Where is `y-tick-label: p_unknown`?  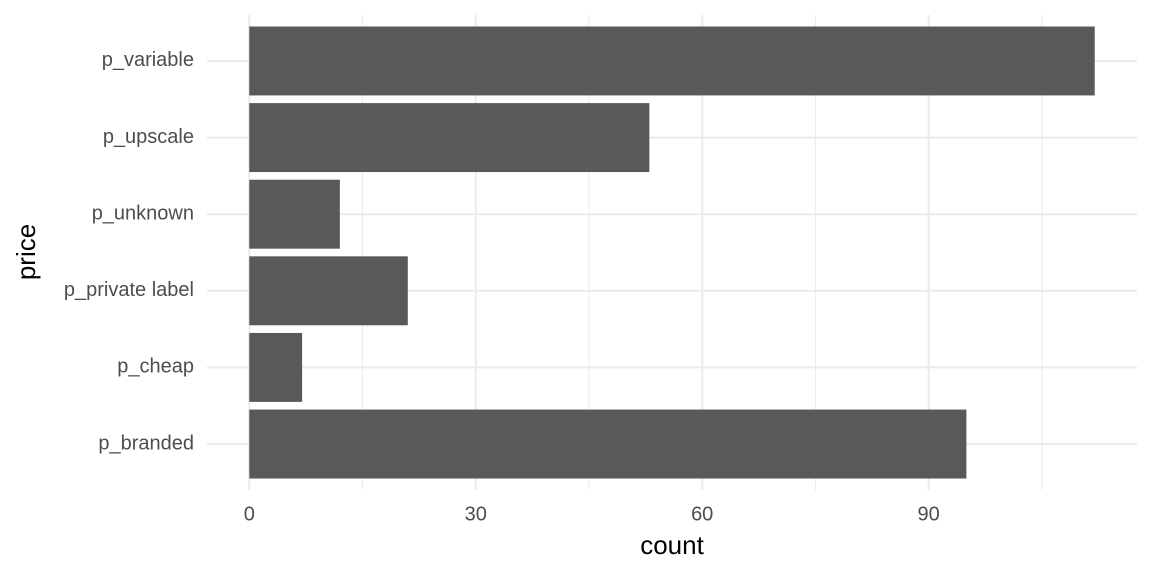
y-tick-label: p_unknown is located at coordinates (143, 213).